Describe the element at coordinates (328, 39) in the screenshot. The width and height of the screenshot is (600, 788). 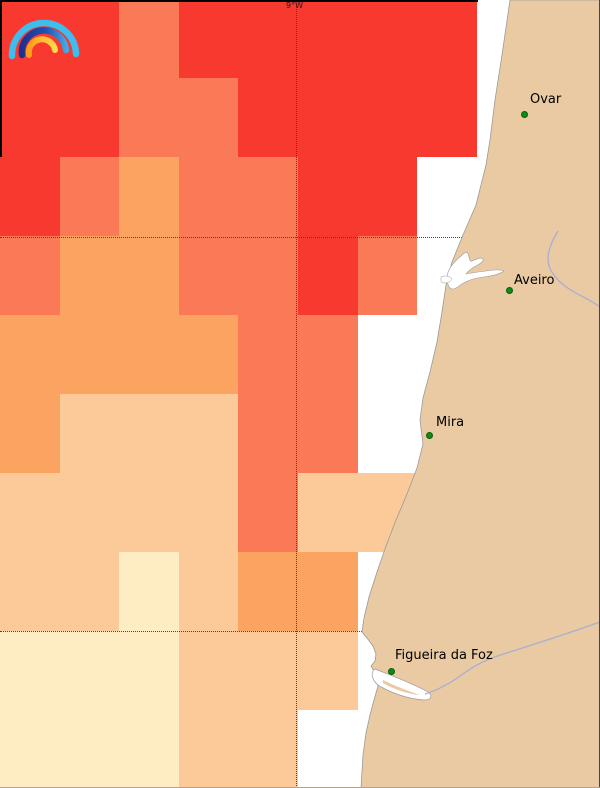
I see `heat-cell-r0c5` at that location.